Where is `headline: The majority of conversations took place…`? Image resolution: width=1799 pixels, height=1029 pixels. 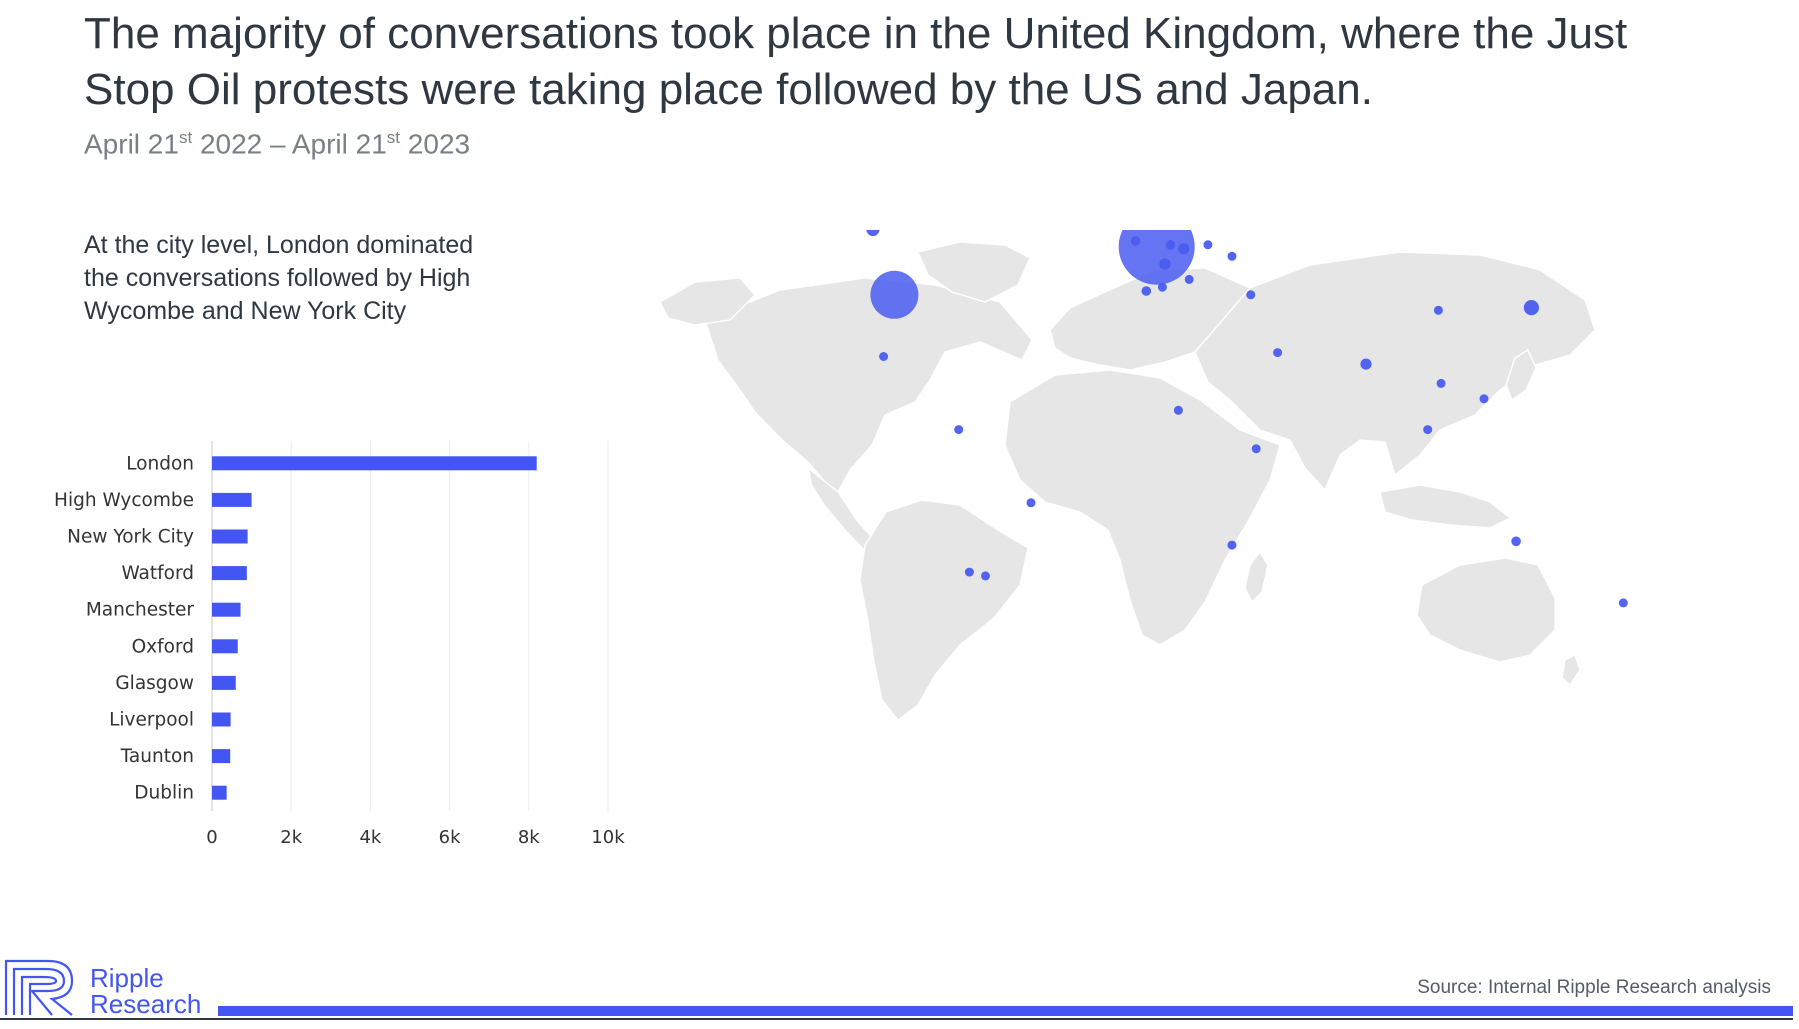 headline: The majority of conversations took place… is located at coordinates (856, 61).